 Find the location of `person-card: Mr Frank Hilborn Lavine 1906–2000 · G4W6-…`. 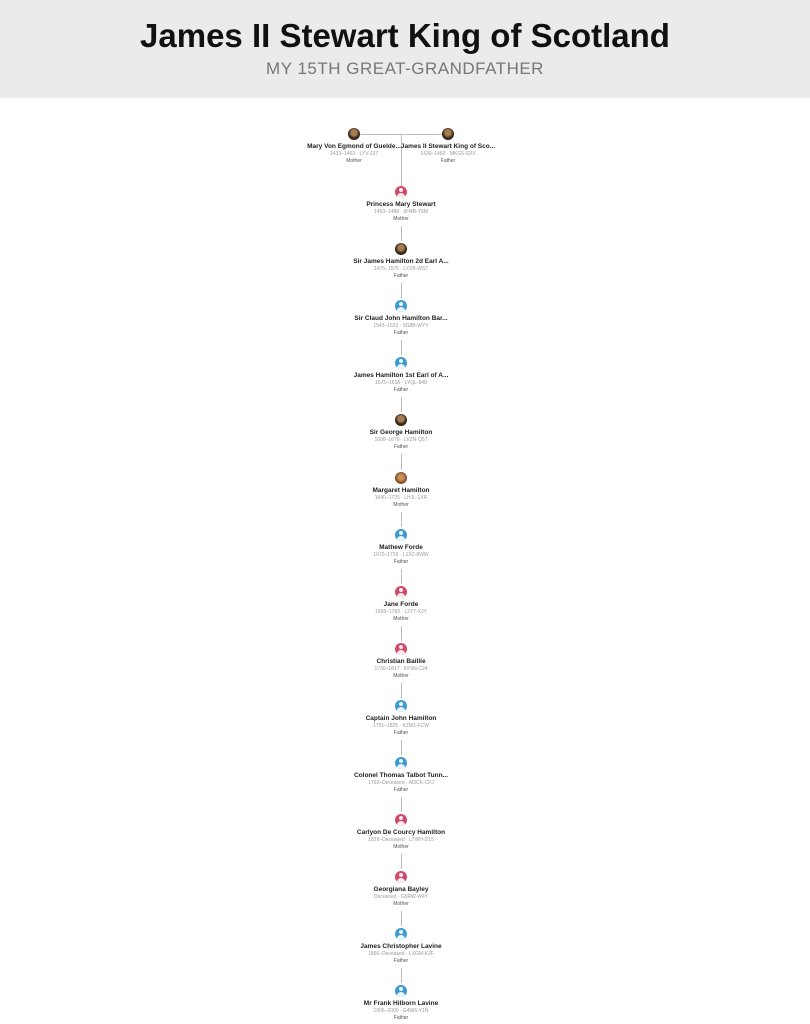

person-card: Mr Frank Hilborn Lavine 1906–2000 · G4W6-… is located at coordinates (401, 1003).